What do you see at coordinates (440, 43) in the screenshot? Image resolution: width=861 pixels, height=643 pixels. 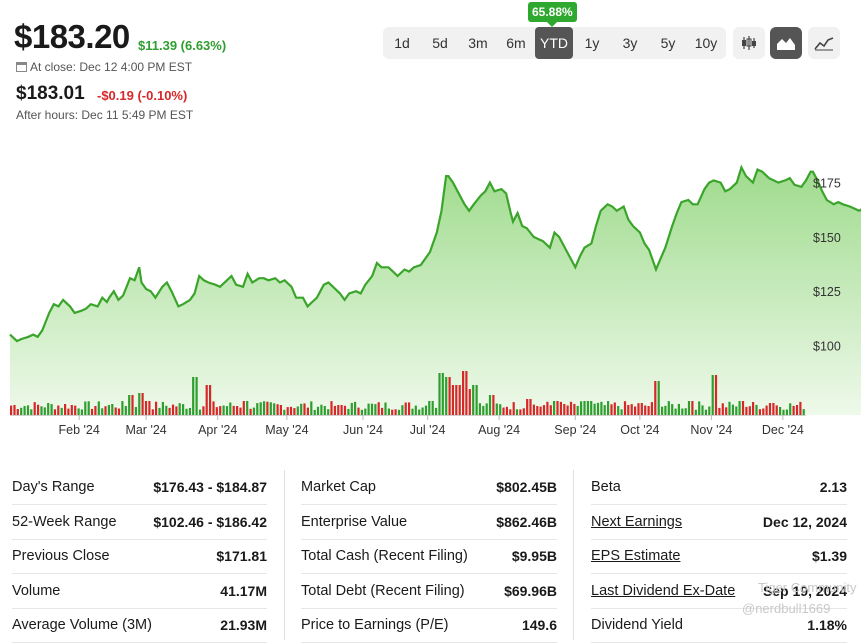 I see `range-5d: 5d` at bounding box center [440, 43].